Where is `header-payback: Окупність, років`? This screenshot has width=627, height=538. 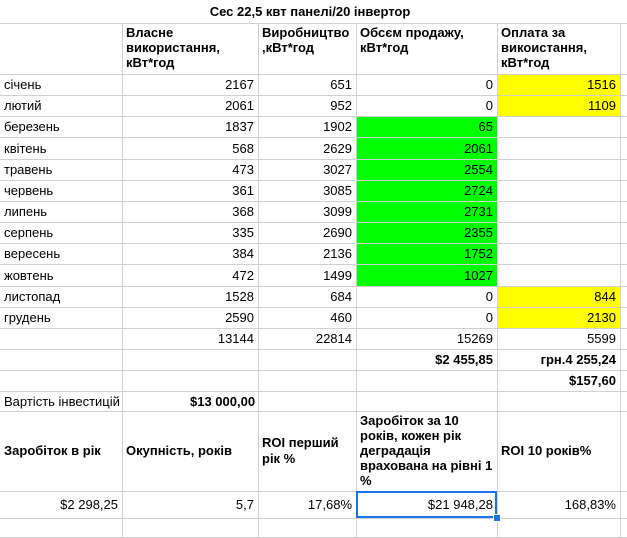 header-payback: Окупність, років is located at coordinates (179, 450).